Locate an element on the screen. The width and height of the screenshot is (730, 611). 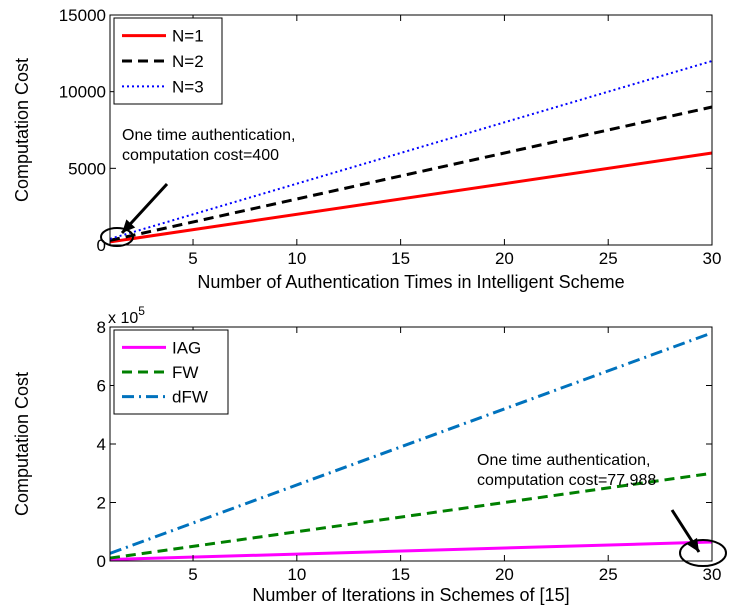
y-tick-label: 6 is located at coordinates (101, 386).